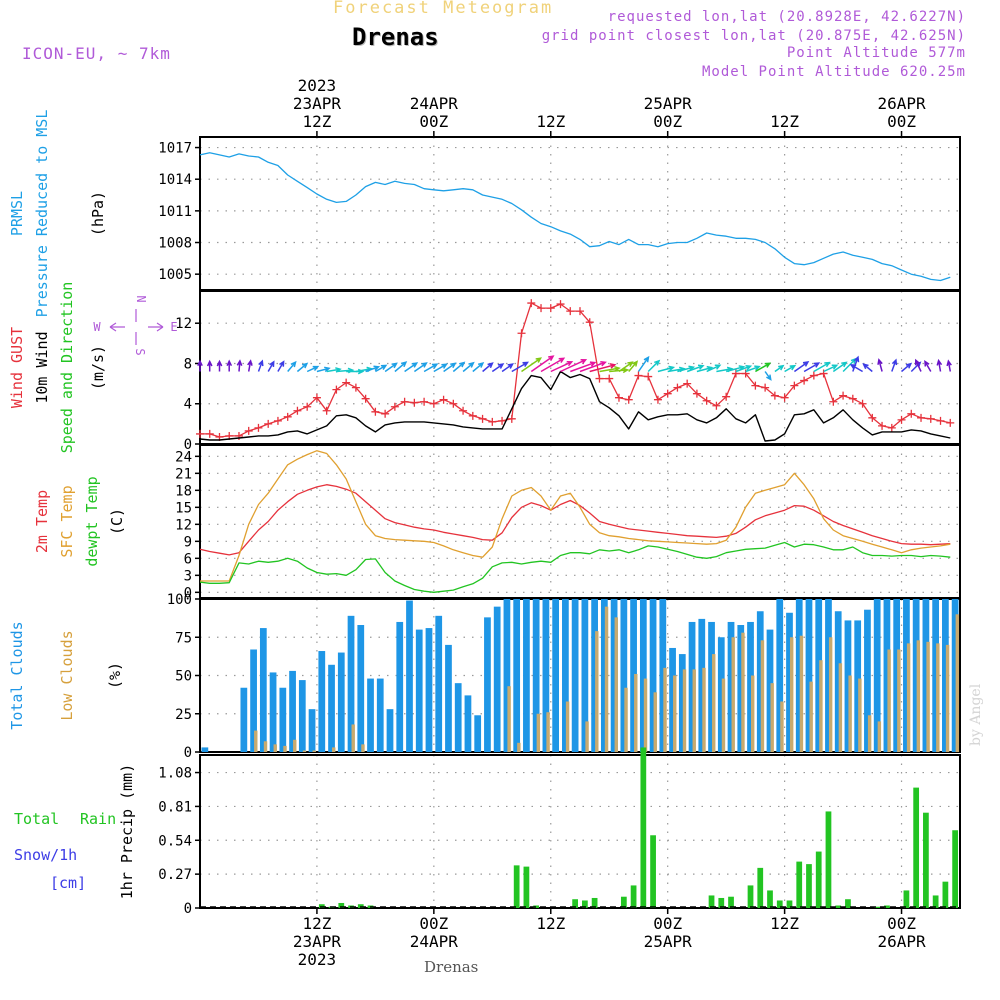 The width and height of the screenshot is (1000, 1000). Describe the element at coordinates (188, 559) in the screenshot. I see `temp-ytick-label: 6` at that location.